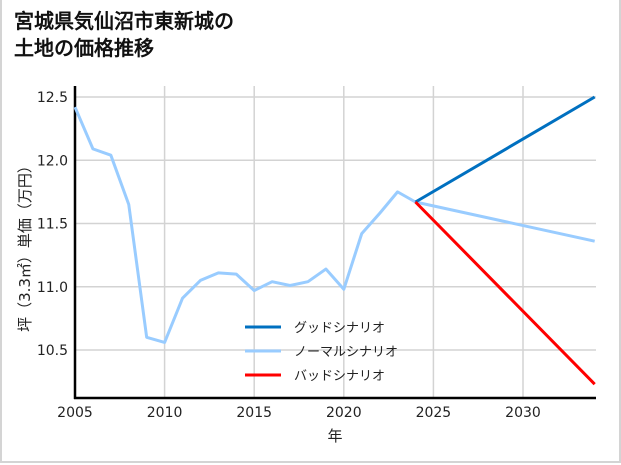 This screenshot has height=465, width=621. Describe the element at coordinates (344, 413) in the screenshot. I see `x-tick-label: 2020` at that location.